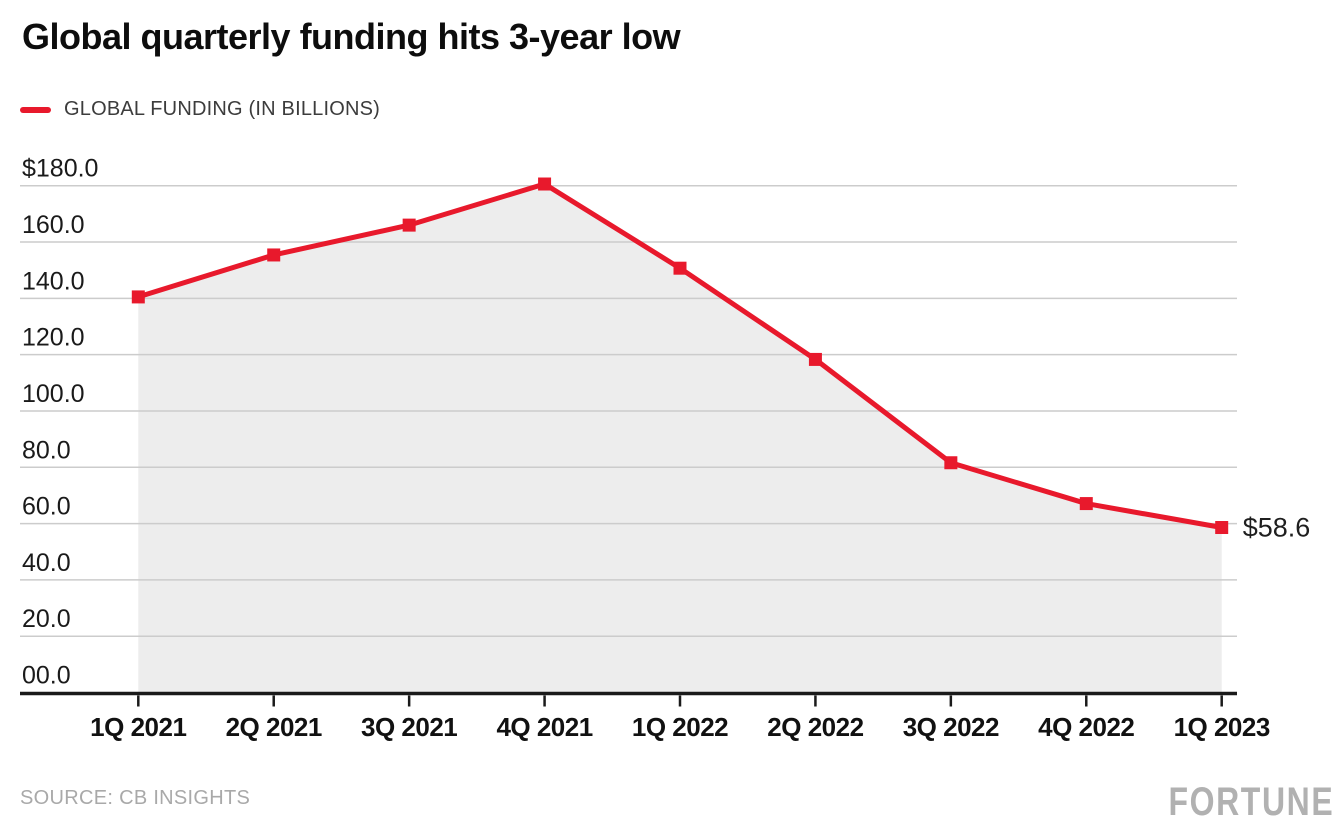 The image size is (1340, 840). I want to click on fortune-logo: FORTUNE, so click(1251, 802).